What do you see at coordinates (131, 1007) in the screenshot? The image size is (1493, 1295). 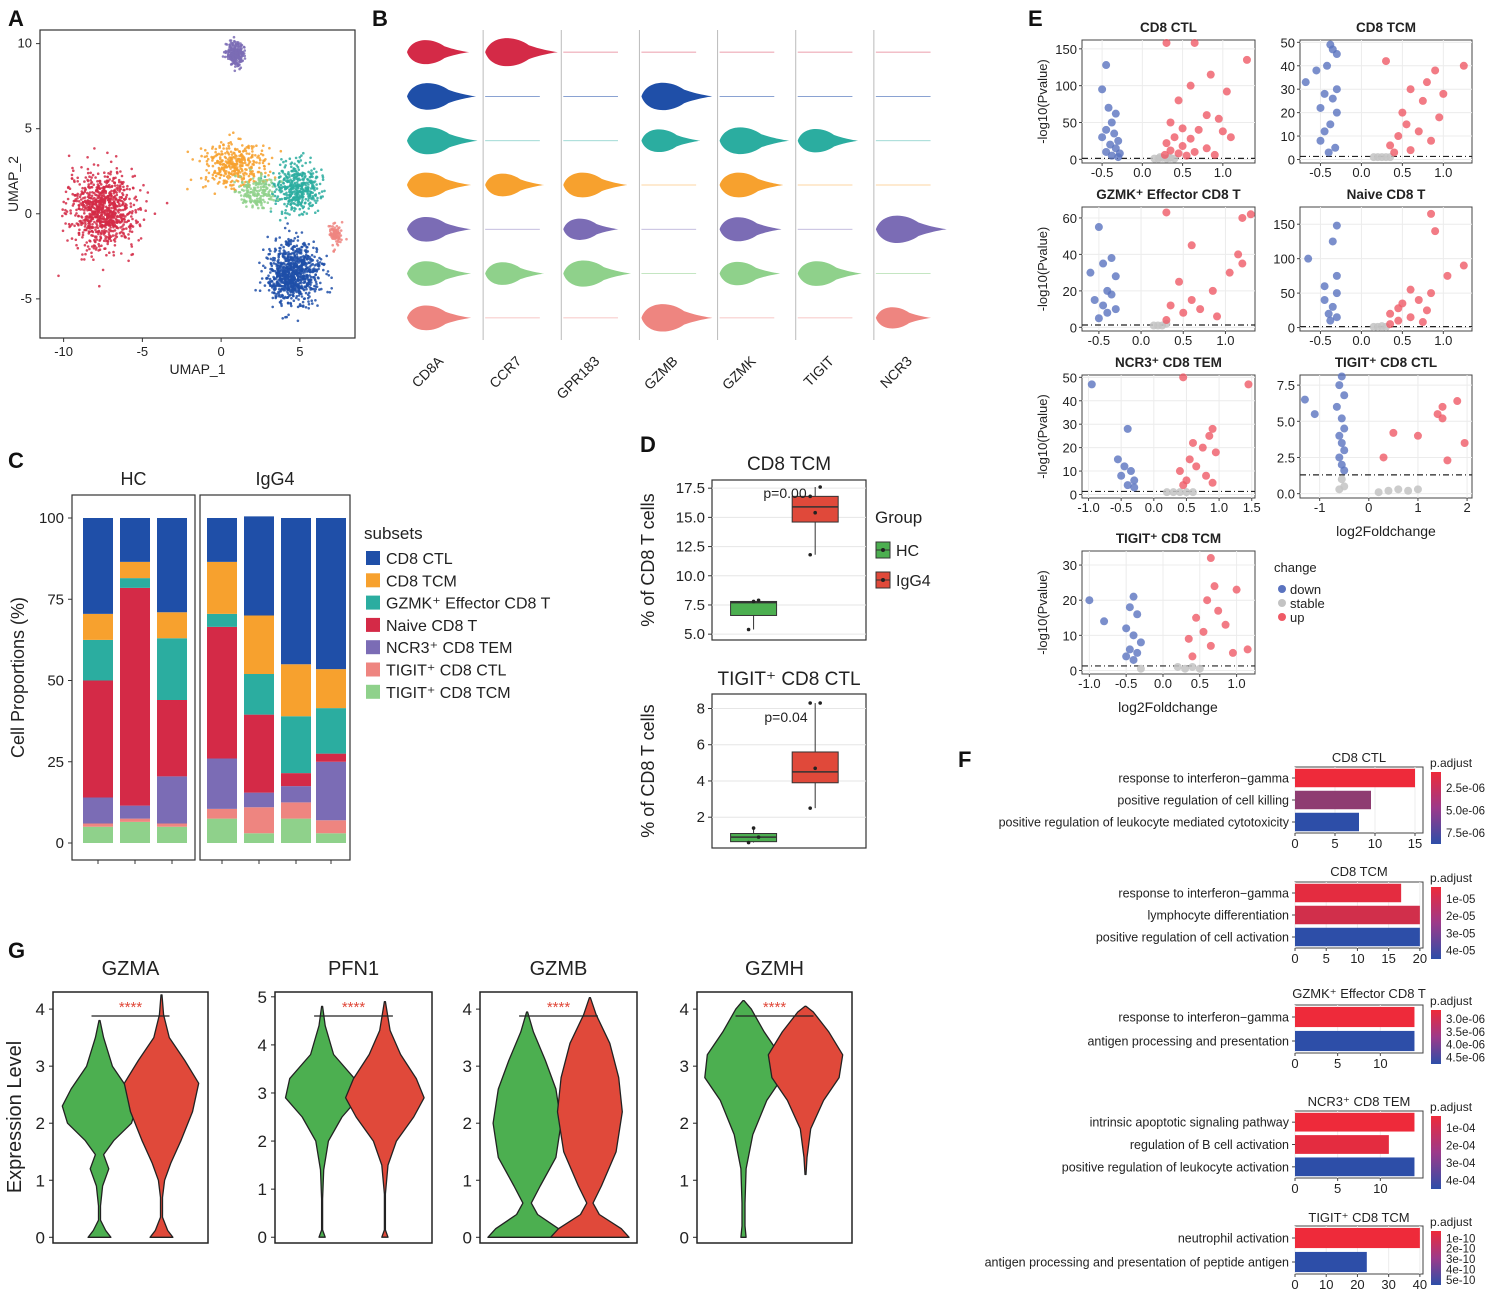 I see `significance-label: ****` at bounding box center [131, 1007].